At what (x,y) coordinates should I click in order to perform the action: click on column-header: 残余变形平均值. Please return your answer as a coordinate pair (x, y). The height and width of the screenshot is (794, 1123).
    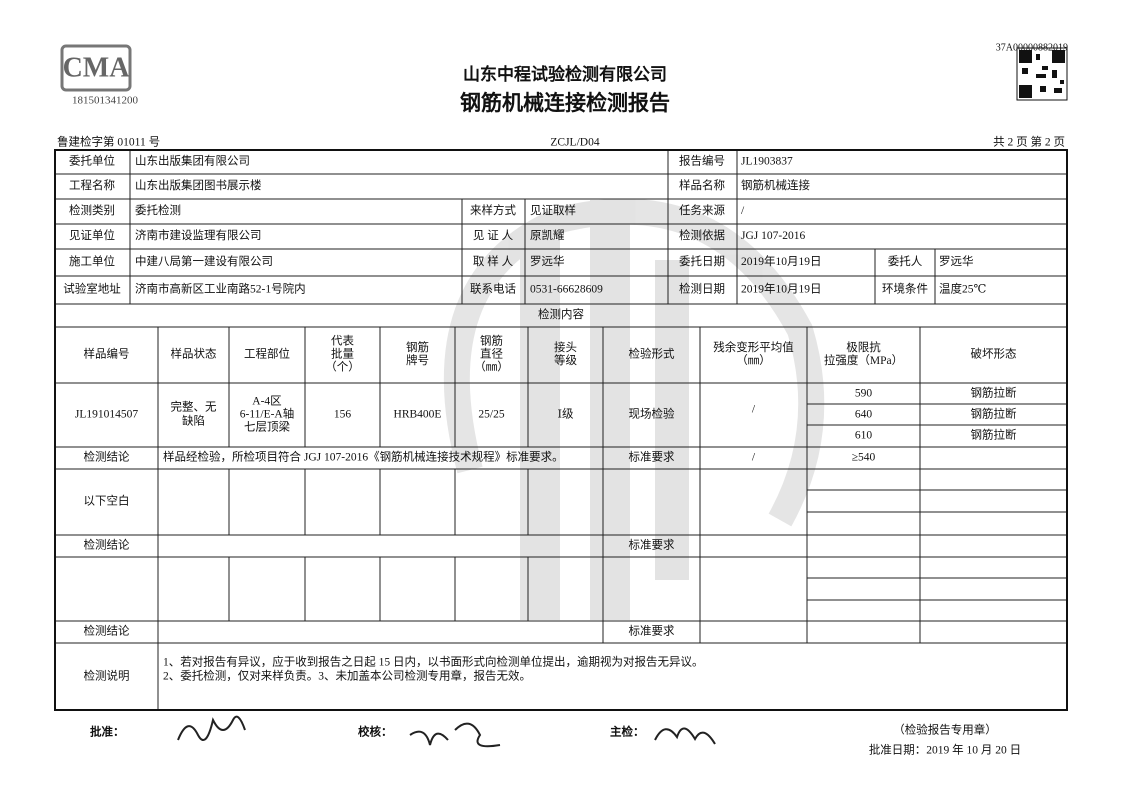
    Looking at the image, I should click on (753, 347).